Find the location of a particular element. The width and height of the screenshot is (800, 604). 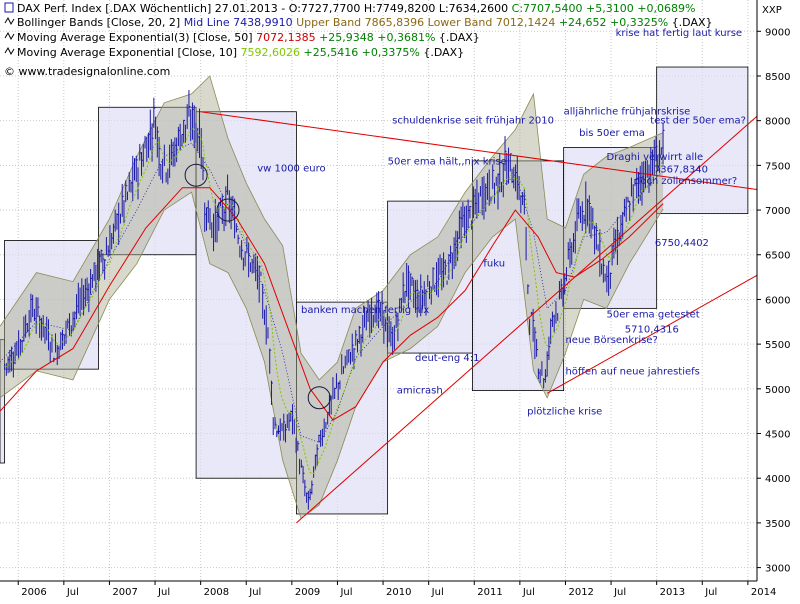

chart-annotation: vw 1000 euro is located at coordinates (291, 169).